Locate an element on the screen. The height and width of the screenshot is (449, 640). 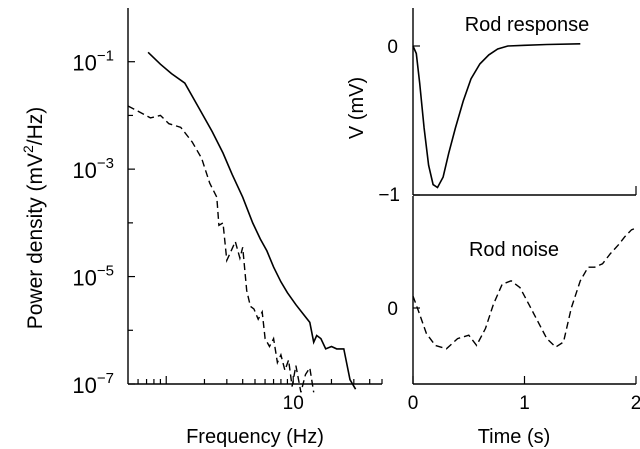
x-tick-label: 0 is located at coordinates (413, 403).